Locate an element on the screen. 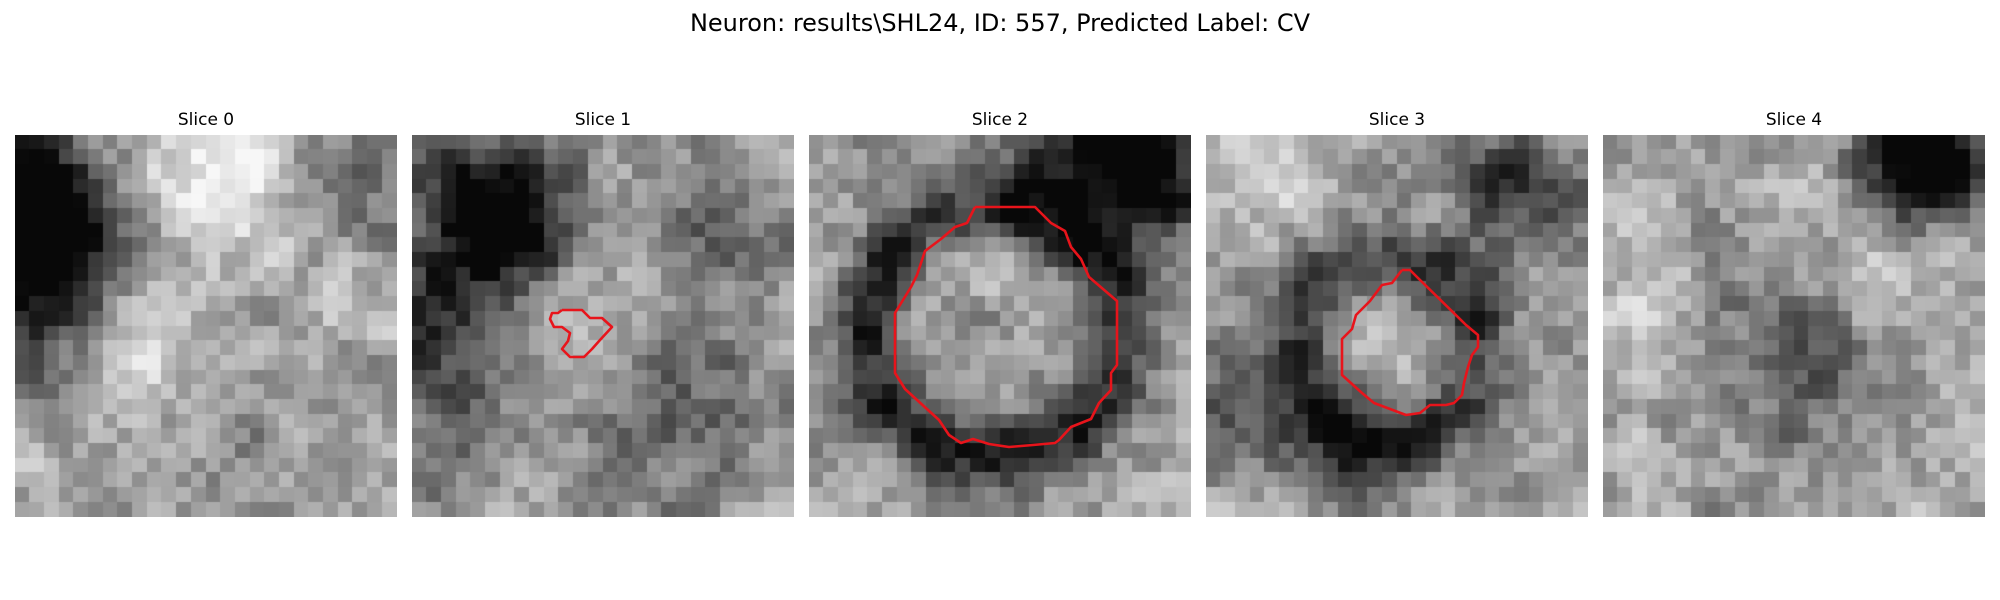  slice-panel-0: Slice 0 is located at coordinates (206, 313).